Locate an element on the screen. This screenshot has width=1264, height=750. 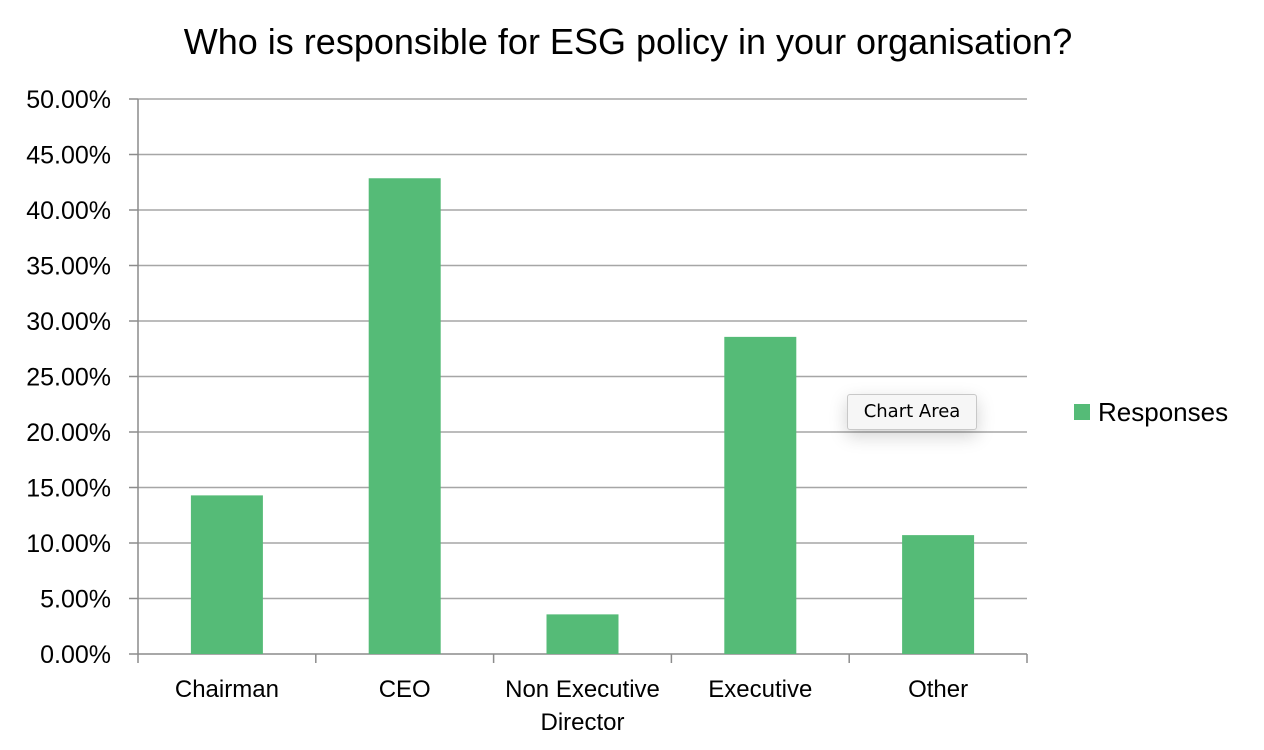
y-tick-label: 45.00% is located at coordinates (68, 156).